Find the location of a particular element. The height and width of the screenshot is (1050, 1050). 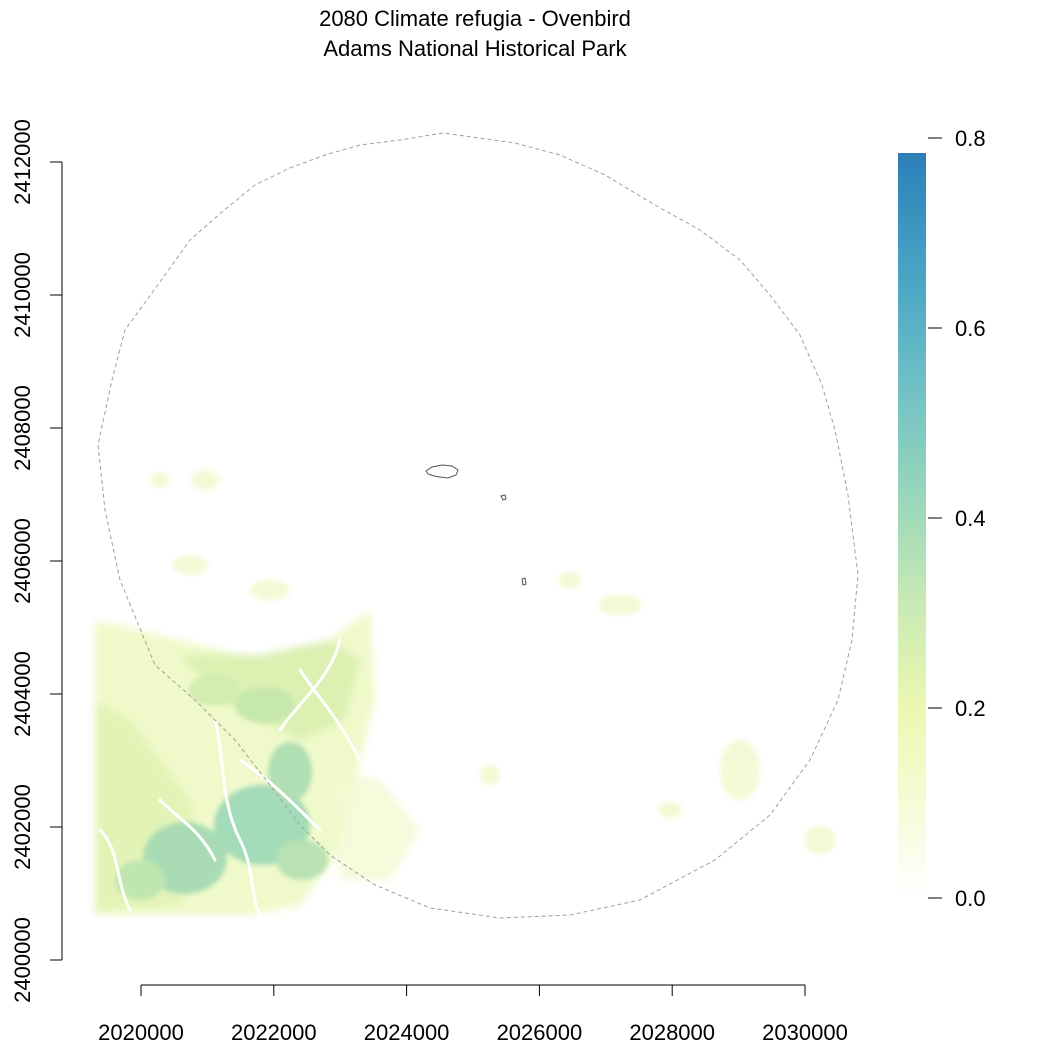

y-tick-label: 2400000 is located at coordinates (22, 960).